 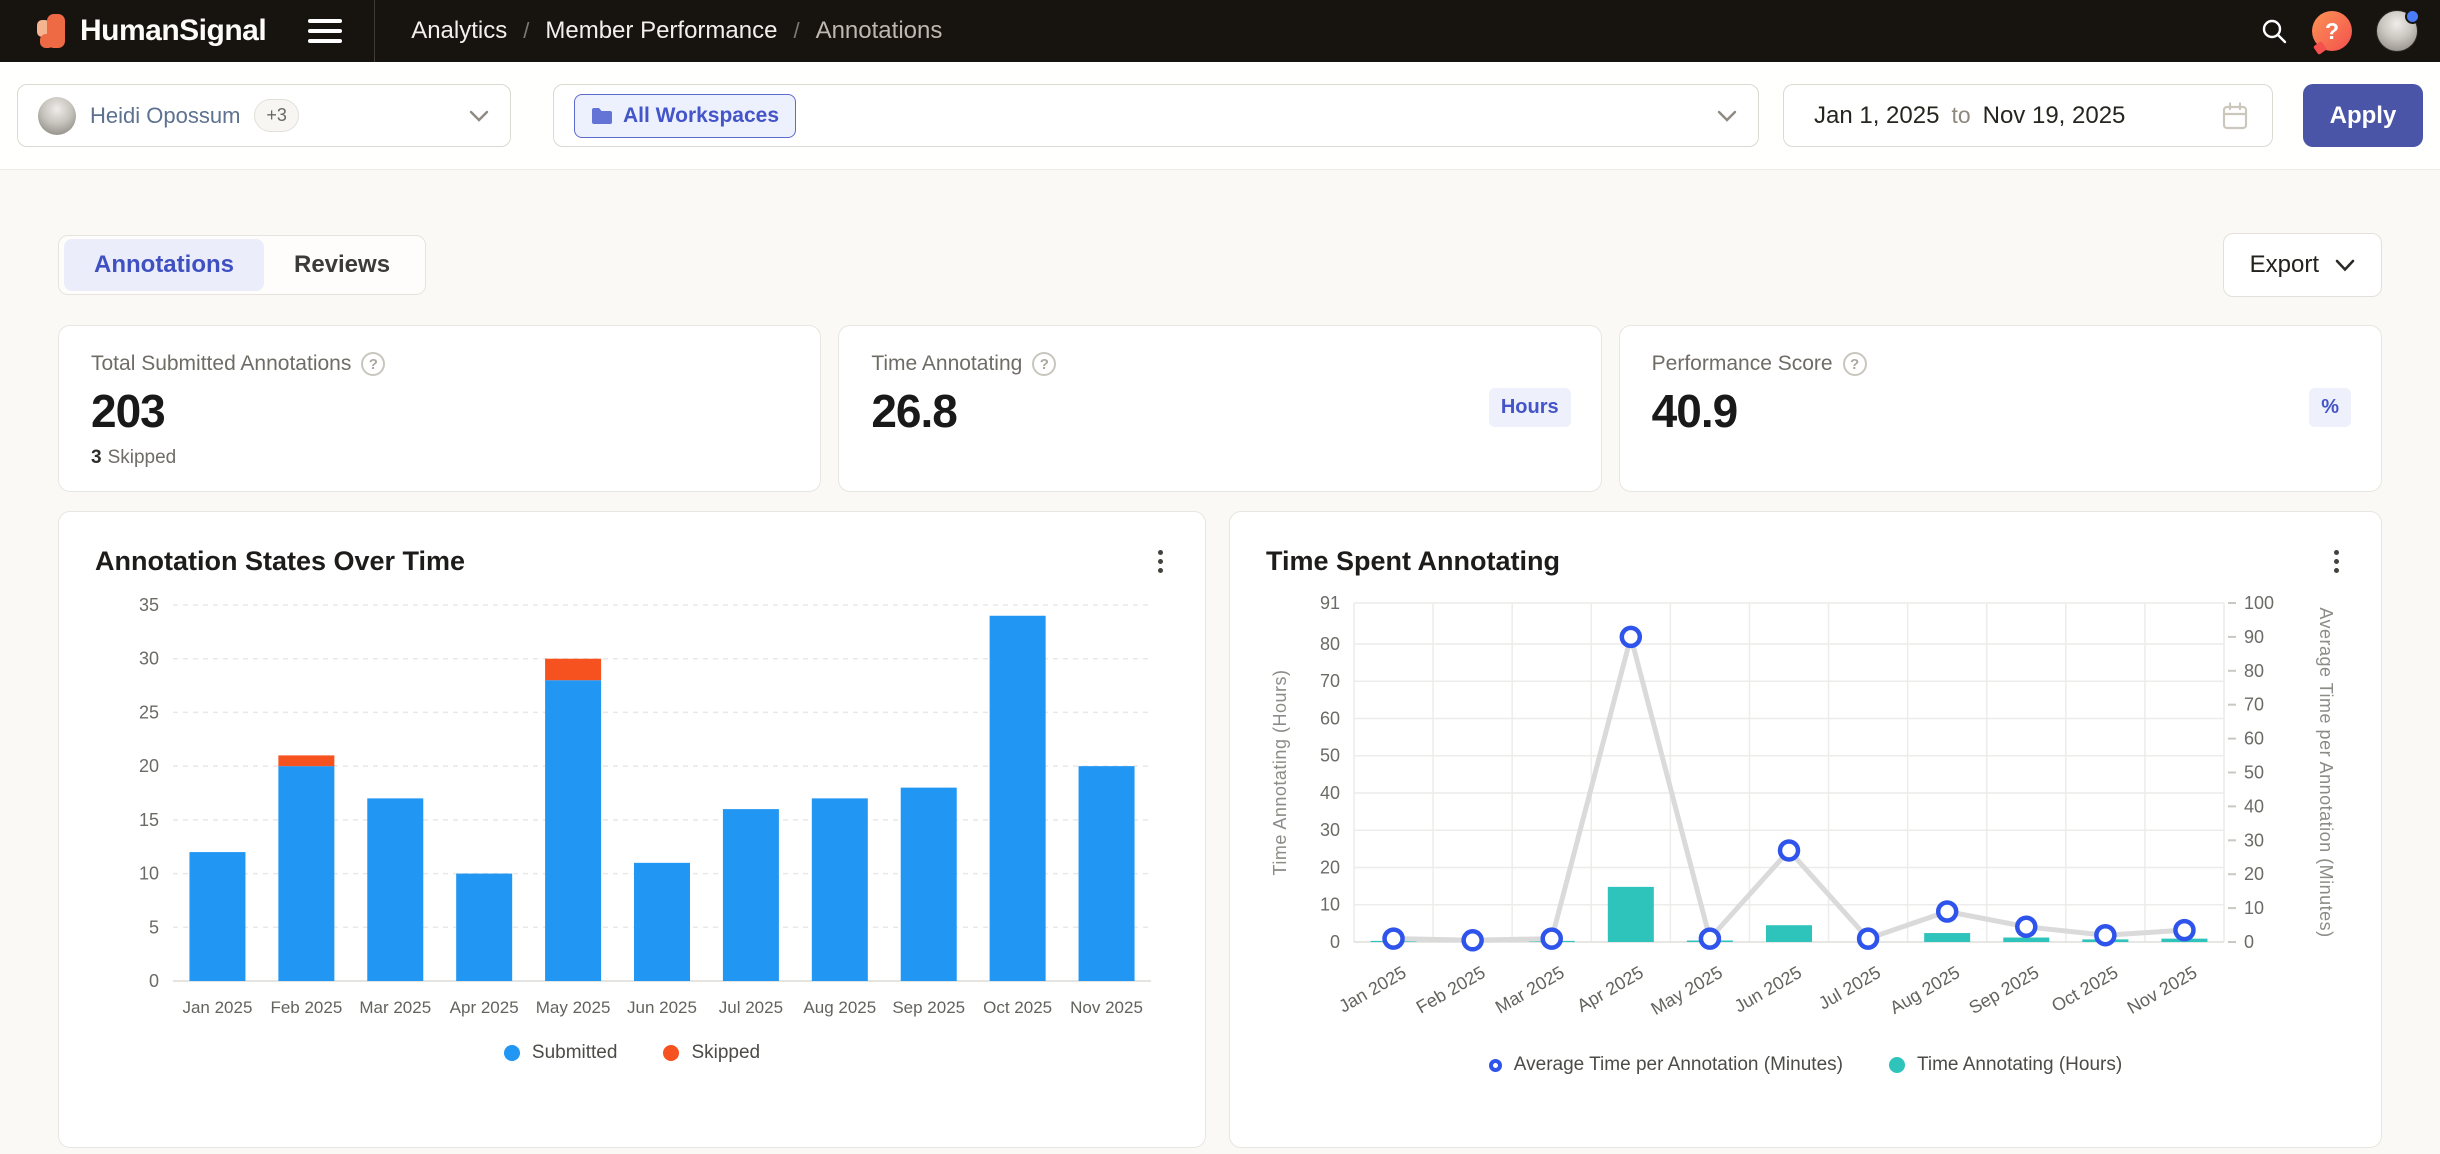 What do you see at coordinates (325, 31) in the screenshot?
I see `menu-icon` at bounding box center [325, 31].